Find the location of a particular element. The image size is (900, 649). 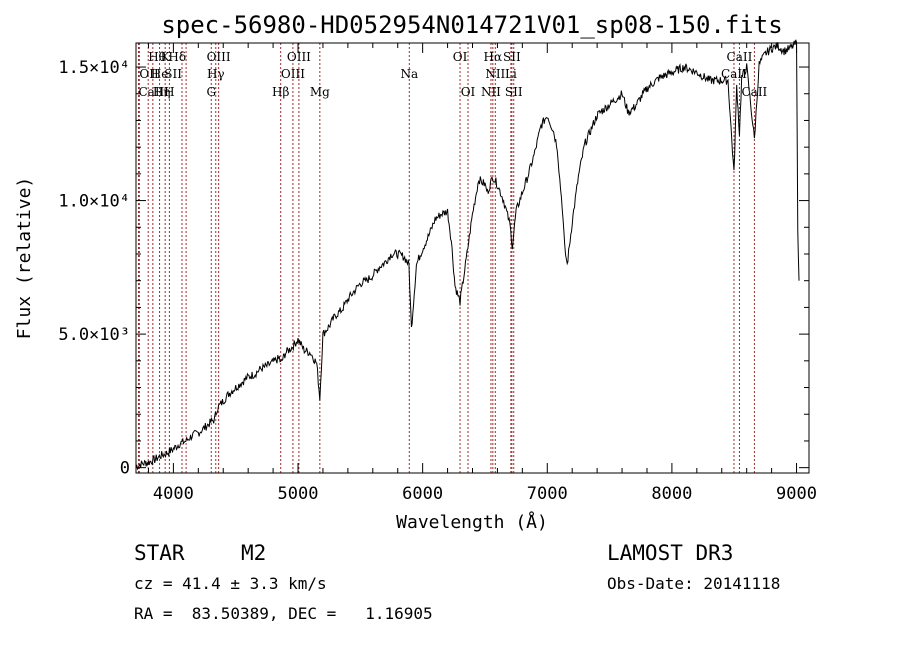

line-label-24: SII is located at coordinates (514, 92).